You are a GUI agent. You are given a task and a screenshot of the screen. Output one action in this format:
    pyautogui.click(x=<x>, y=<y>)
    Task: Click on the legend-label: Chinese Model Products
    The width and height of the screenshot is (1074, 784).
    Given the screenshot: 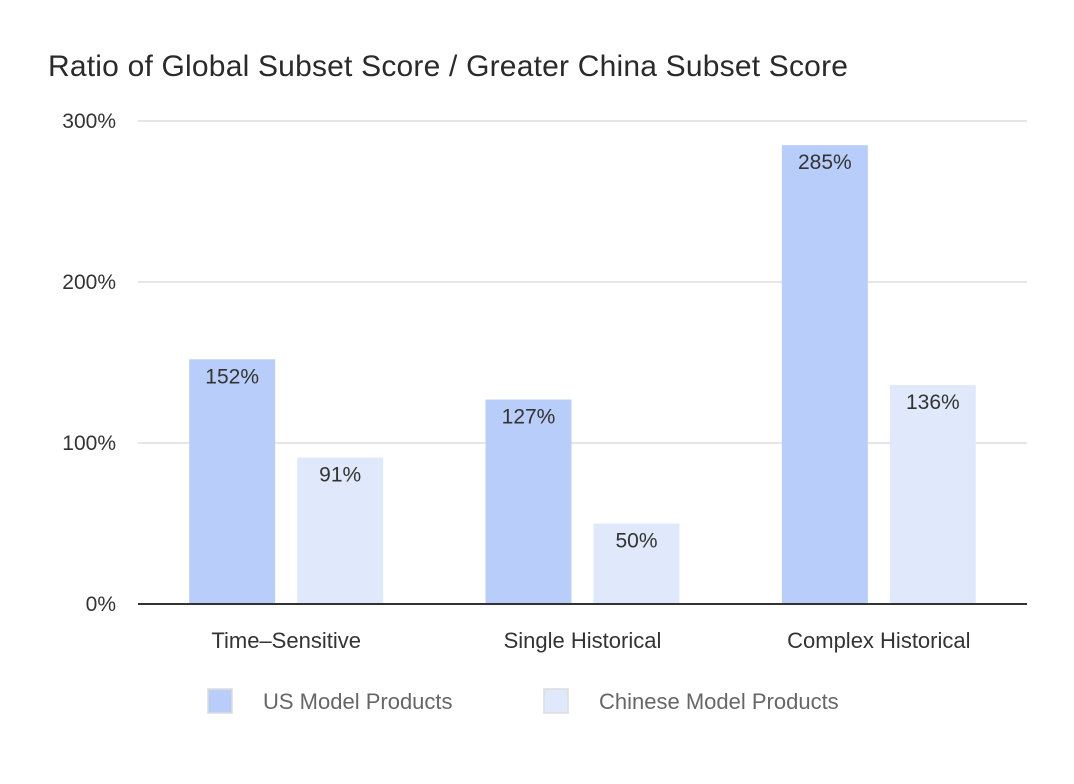 What is the action you would take?
    pyautogui.click(x=719, y=701)
    